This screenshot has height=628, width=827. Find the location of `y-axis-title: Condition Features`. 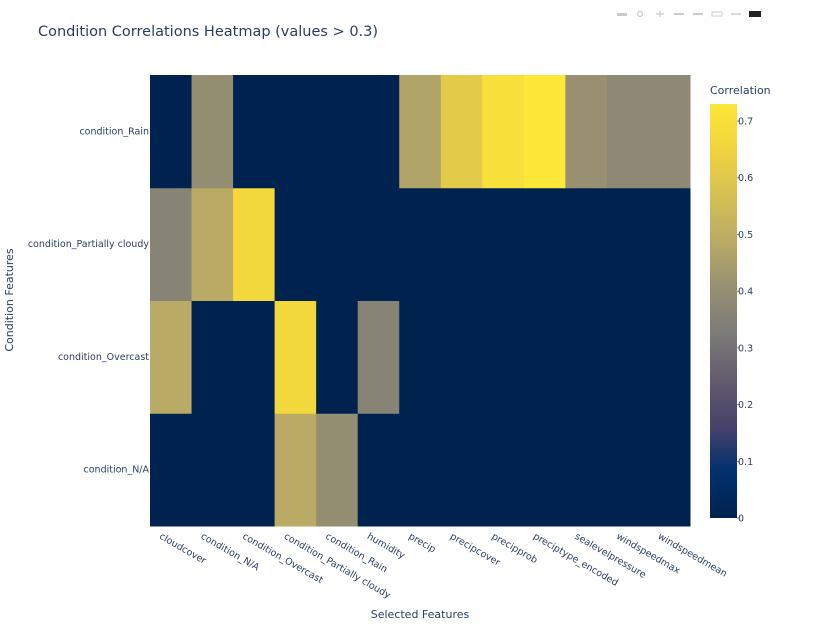

y-axis-title: Condition Features is located at coordinates (9, 300).